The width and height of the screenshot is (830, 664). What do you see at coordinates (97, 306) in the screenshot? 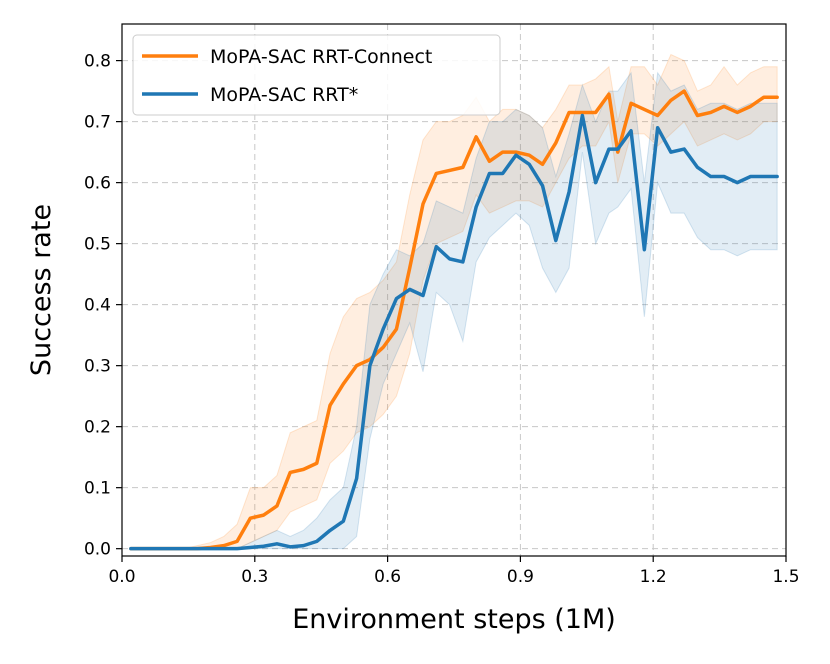
I see `y-tick-label: 0.4` at bounding box center [97, 306].